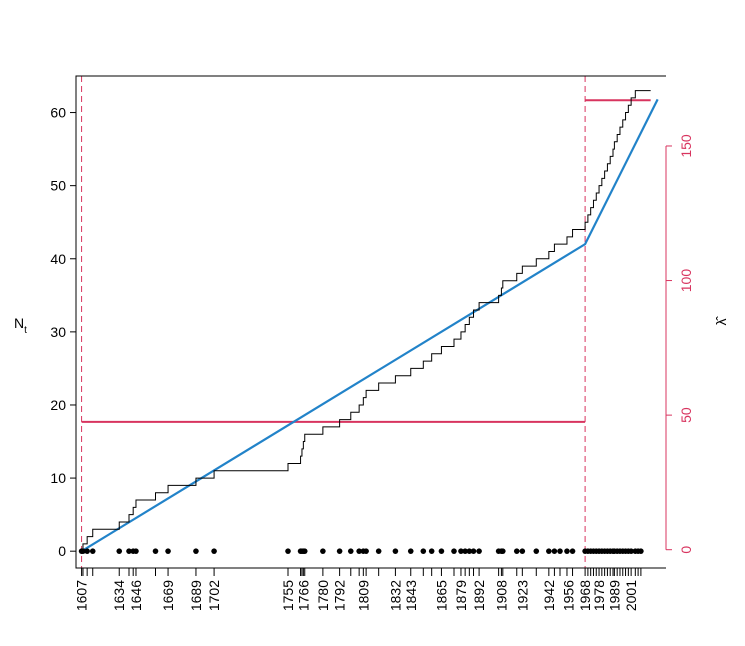 The width and height of the screenshot is (745, 646). What do you see at coordinates (19, 323) in the screenshot?
I see `y-axis-label-main: N` at bounding box center [19, 323].